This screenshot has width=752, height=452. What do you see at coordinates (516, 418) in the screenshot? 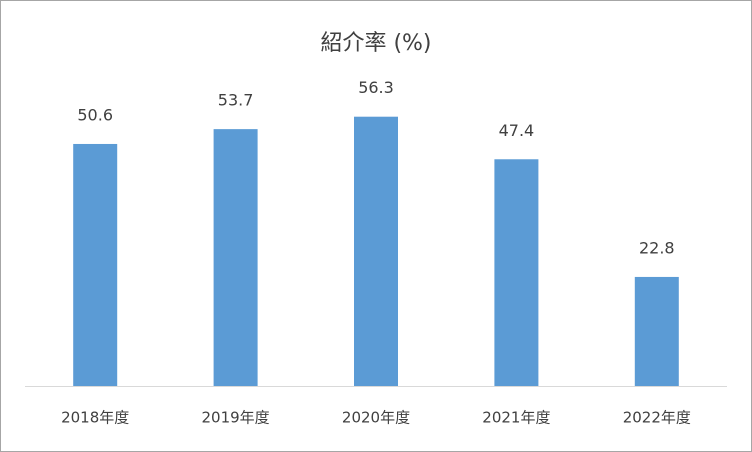
I see `x-tick-label: 2021年度` at bounding box center [516, 418].